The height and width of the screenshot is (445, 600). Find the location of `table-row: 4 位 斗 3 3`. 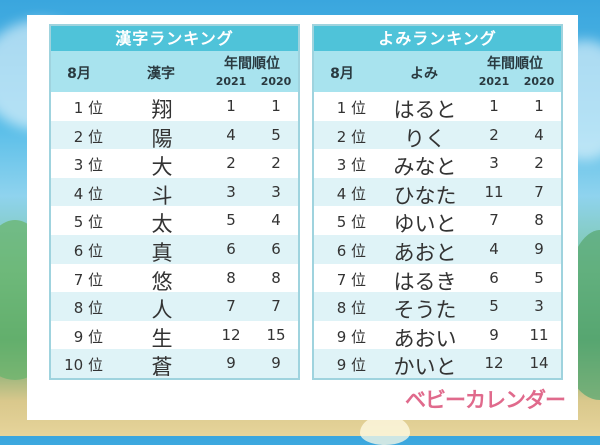

table-row: 4 位 斗 3 3 is located at coordinates (174, 192).